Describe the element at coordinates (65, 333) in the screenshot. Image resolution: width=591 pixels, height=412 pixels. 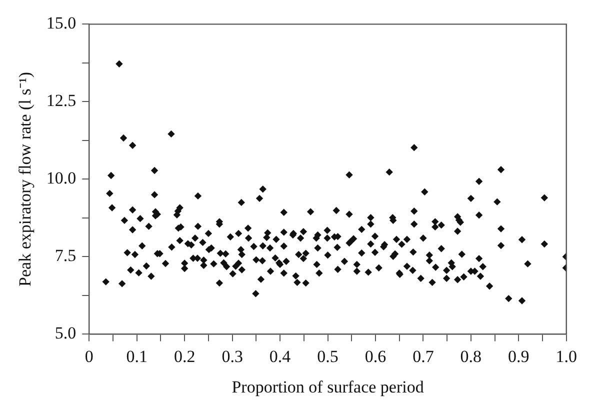
I see `y-tick-label: 5.0` at that location.